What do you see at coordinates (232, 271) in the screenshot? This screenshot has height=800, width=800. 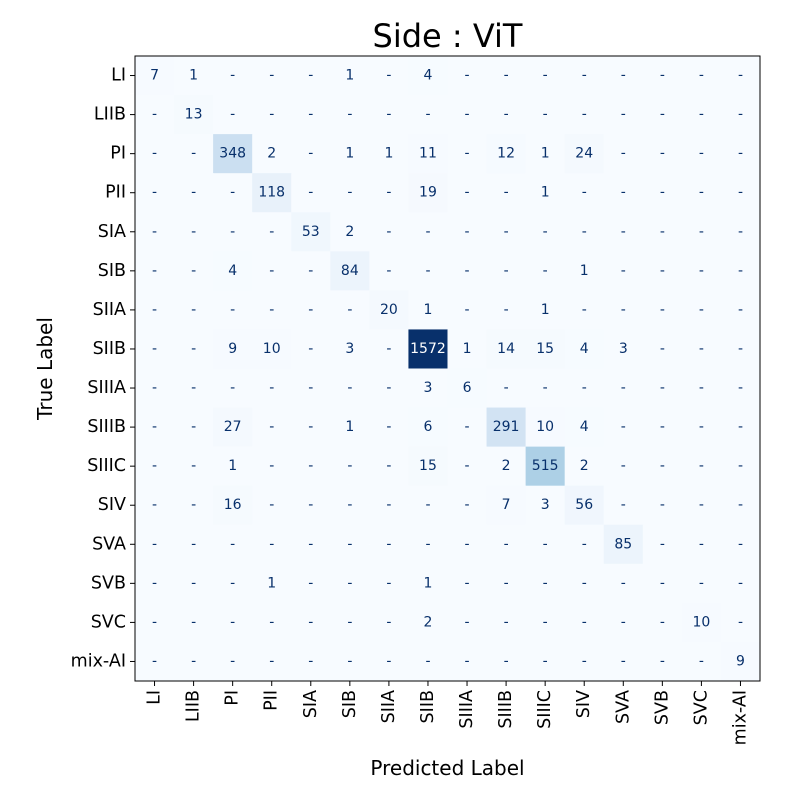 I see `cell-value: 4` at bounding box center [232, 271].